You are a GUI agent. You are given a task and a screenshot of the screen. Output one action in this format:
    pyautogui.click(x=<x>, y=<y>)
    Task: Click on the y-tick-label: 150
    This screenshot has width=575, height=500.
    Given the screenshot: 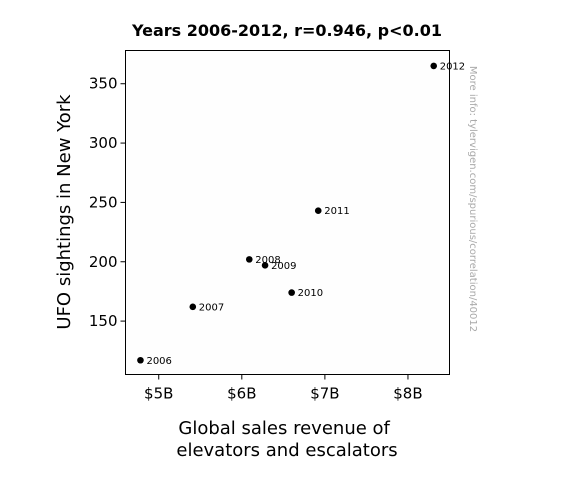 What is the action you would take?
    pyautogui.click(x=103, y=321)
    